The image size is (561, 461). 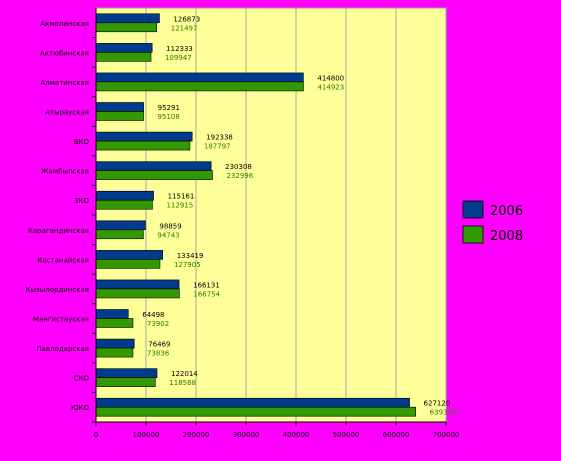 I want to click on x-tick-label: 200000, so click(x=196, y=435).